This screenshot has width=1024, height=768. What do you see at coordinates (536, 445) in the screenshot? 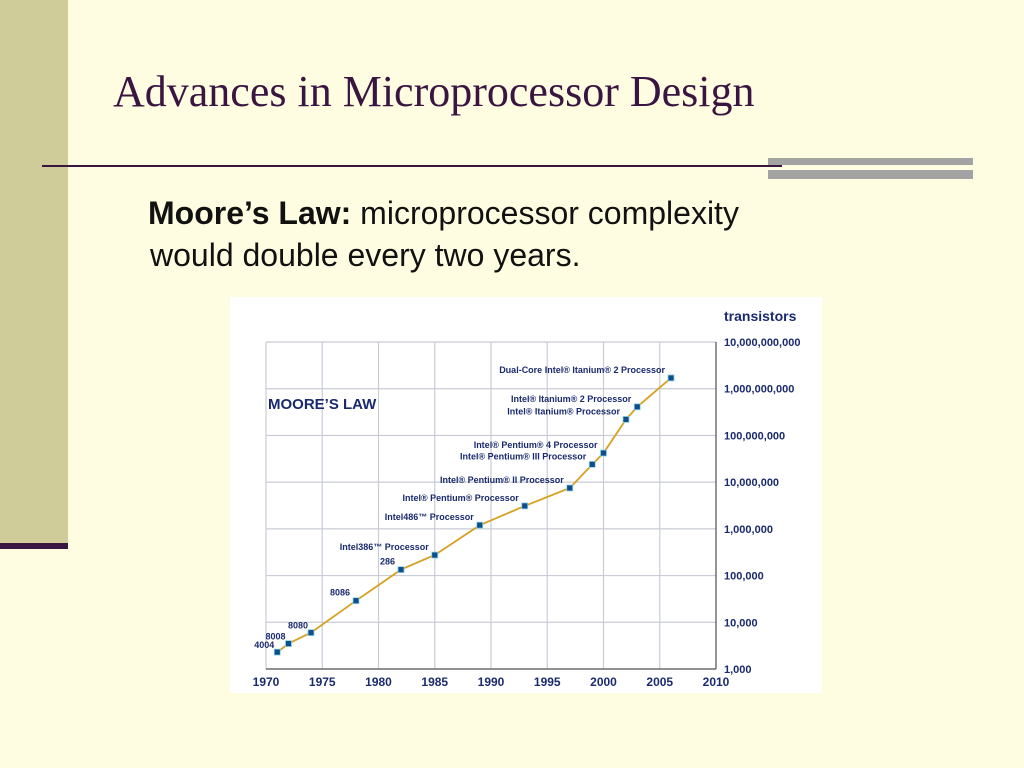
I see `data-label: Intel® Pentium® 4 Processor` at bounding box center [536, 445].